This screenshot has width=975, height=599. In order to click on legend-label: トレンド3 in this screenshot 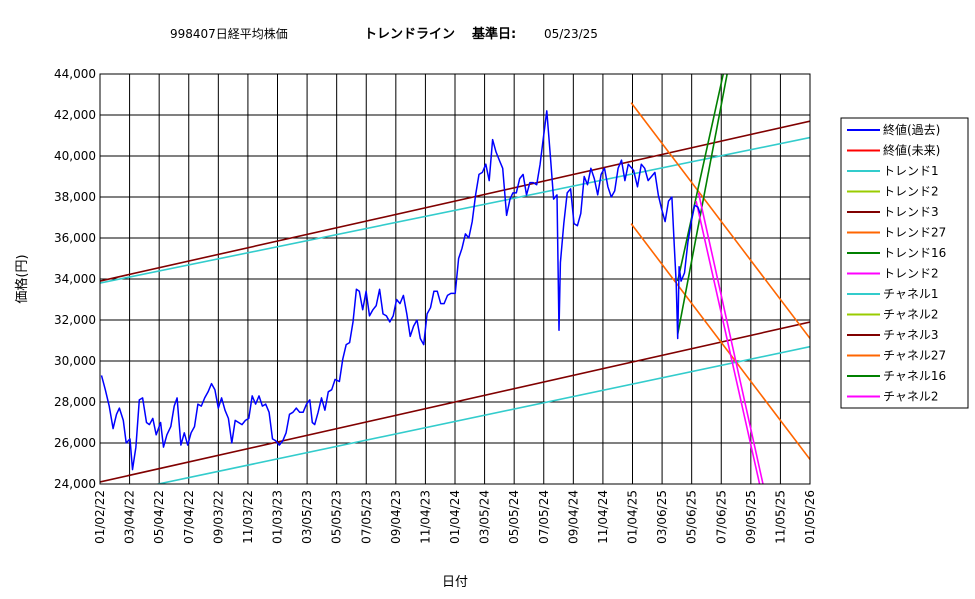, I will do `click(911, 212)`.